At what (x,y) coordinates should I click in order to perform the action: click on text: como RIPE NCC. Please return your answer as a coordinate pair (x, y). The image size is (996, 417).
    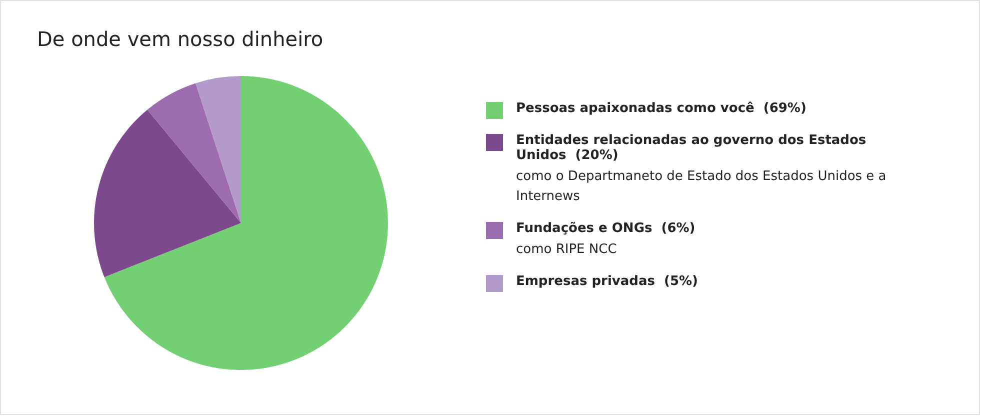
    Looking at the image, I should click on (566, 249).